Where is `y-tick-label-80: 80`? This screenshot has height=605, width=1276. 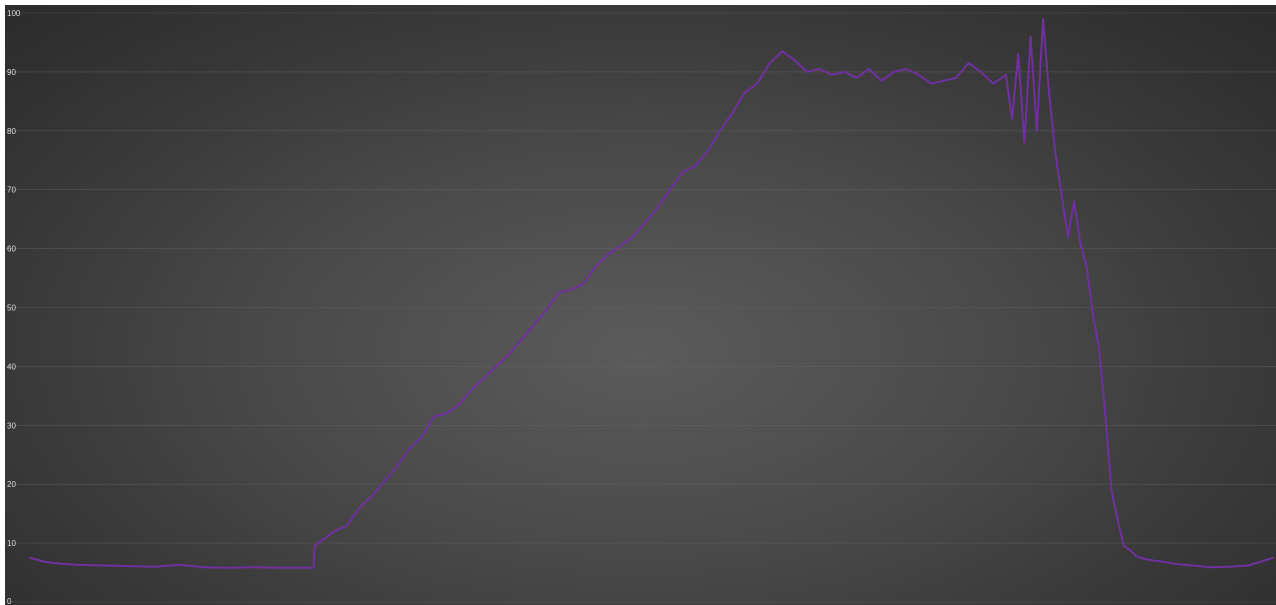
y-tick-label-80: 80 is located at coordinates (11, 131).